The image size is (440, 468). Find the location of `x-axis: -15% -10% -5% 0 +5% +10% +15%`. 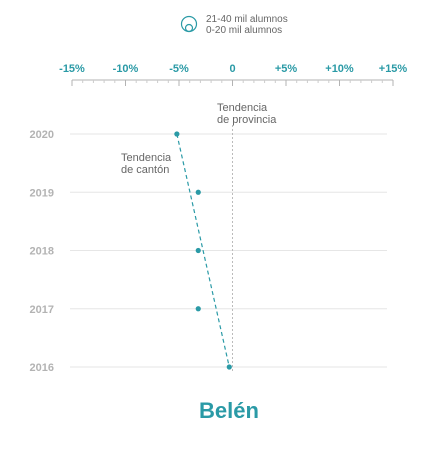

x-axis: -15% -10% -5% 0 +5% +10% +15% is located at coordinates (233, 74).